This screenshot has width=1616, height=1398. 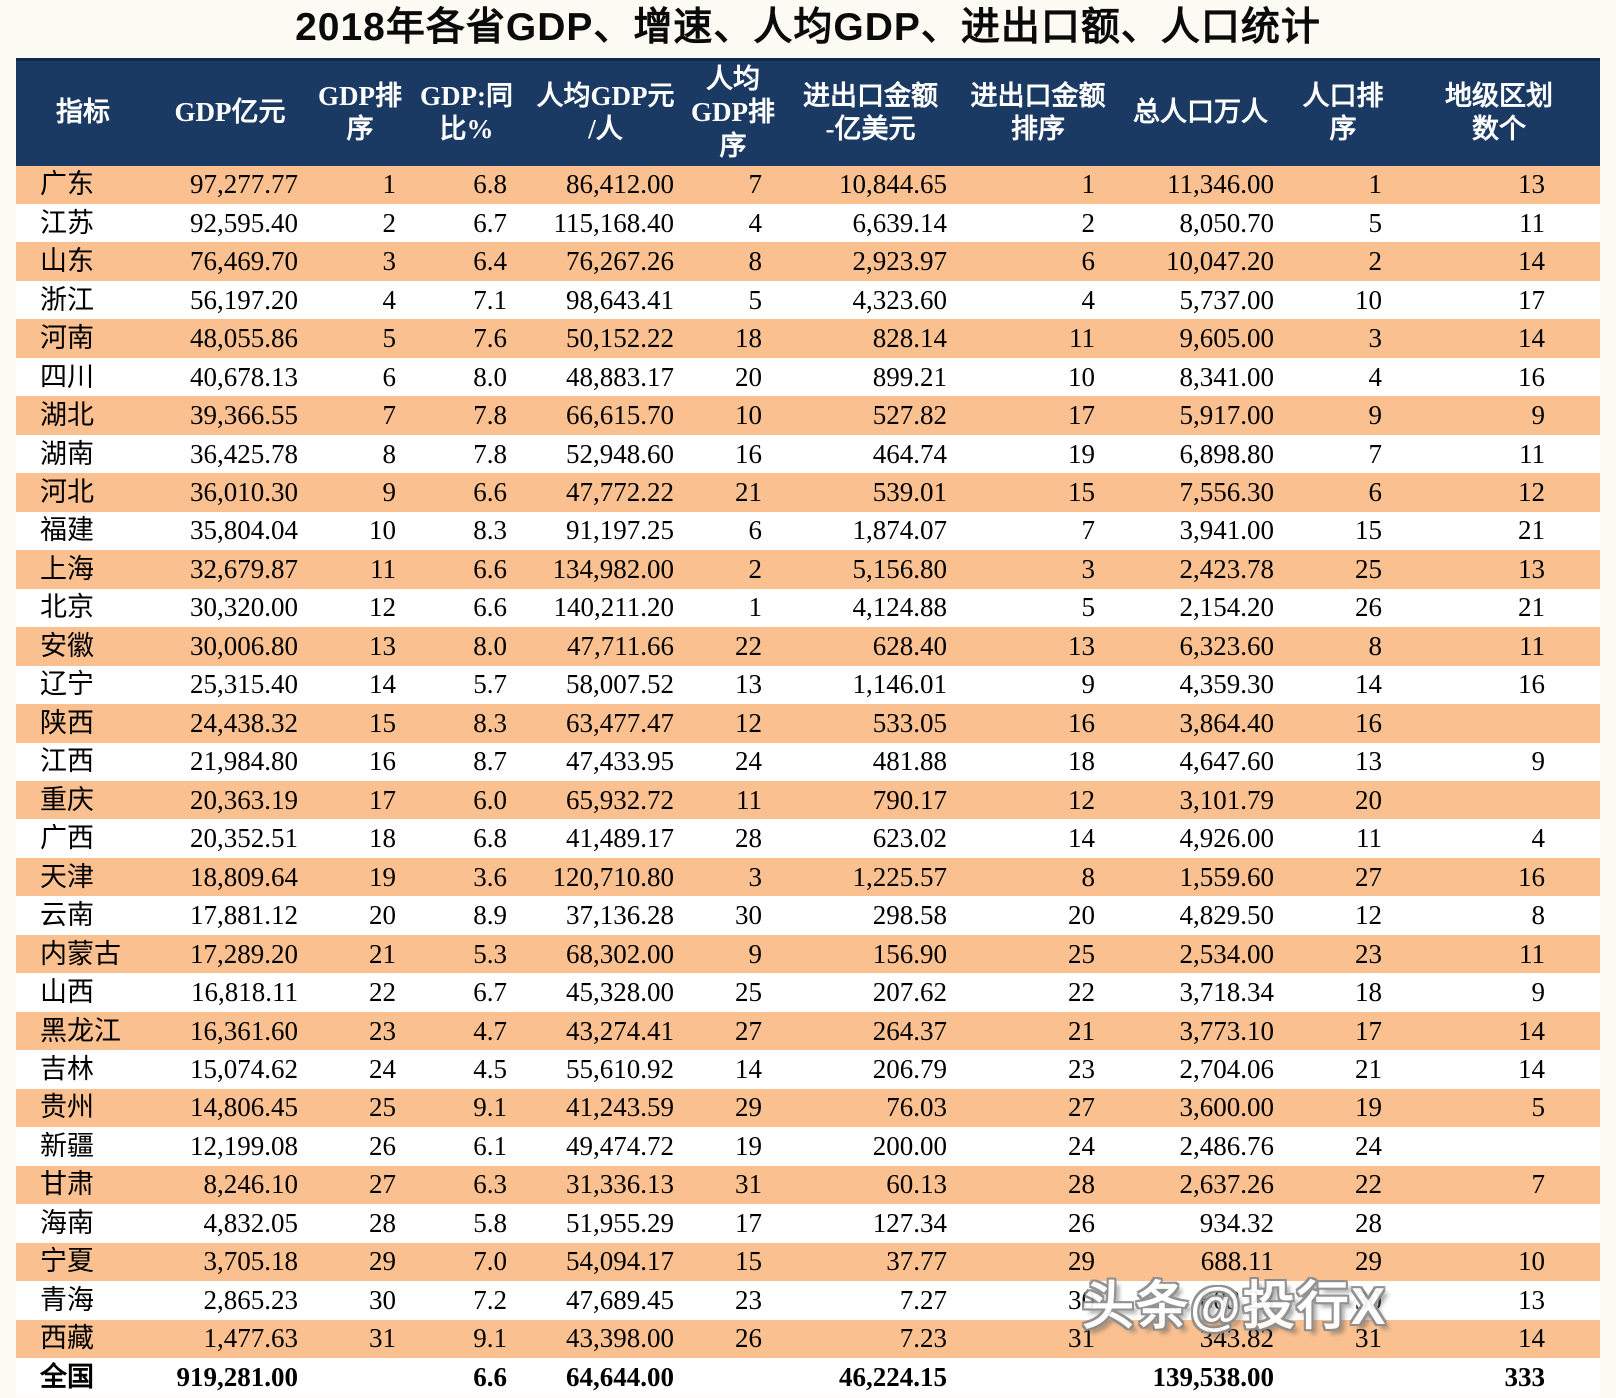 What do you see at coordinates (893, 1376) in the screenshot?
I see `cell-trade_amount: 46,224.15` at bounding box center [893, 1376].